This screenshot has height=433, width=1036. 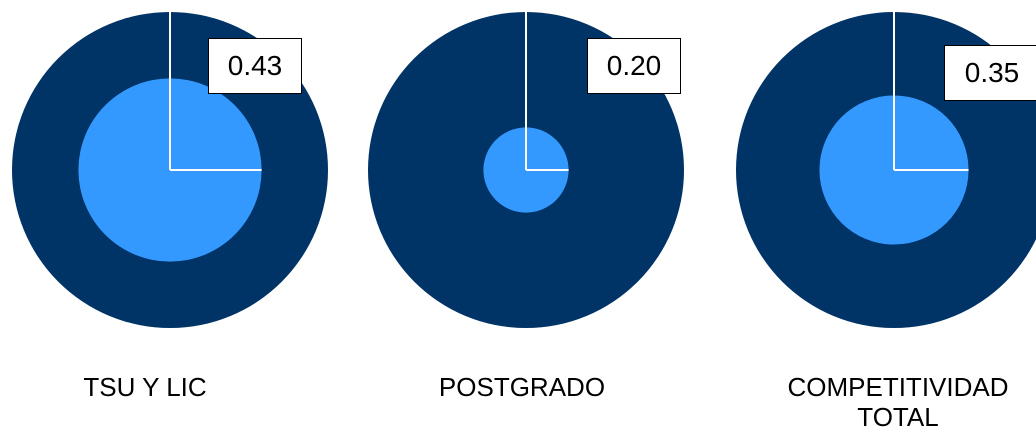 I want to click on value-box-postgrado: 0.20, so click(x=634, y=66).